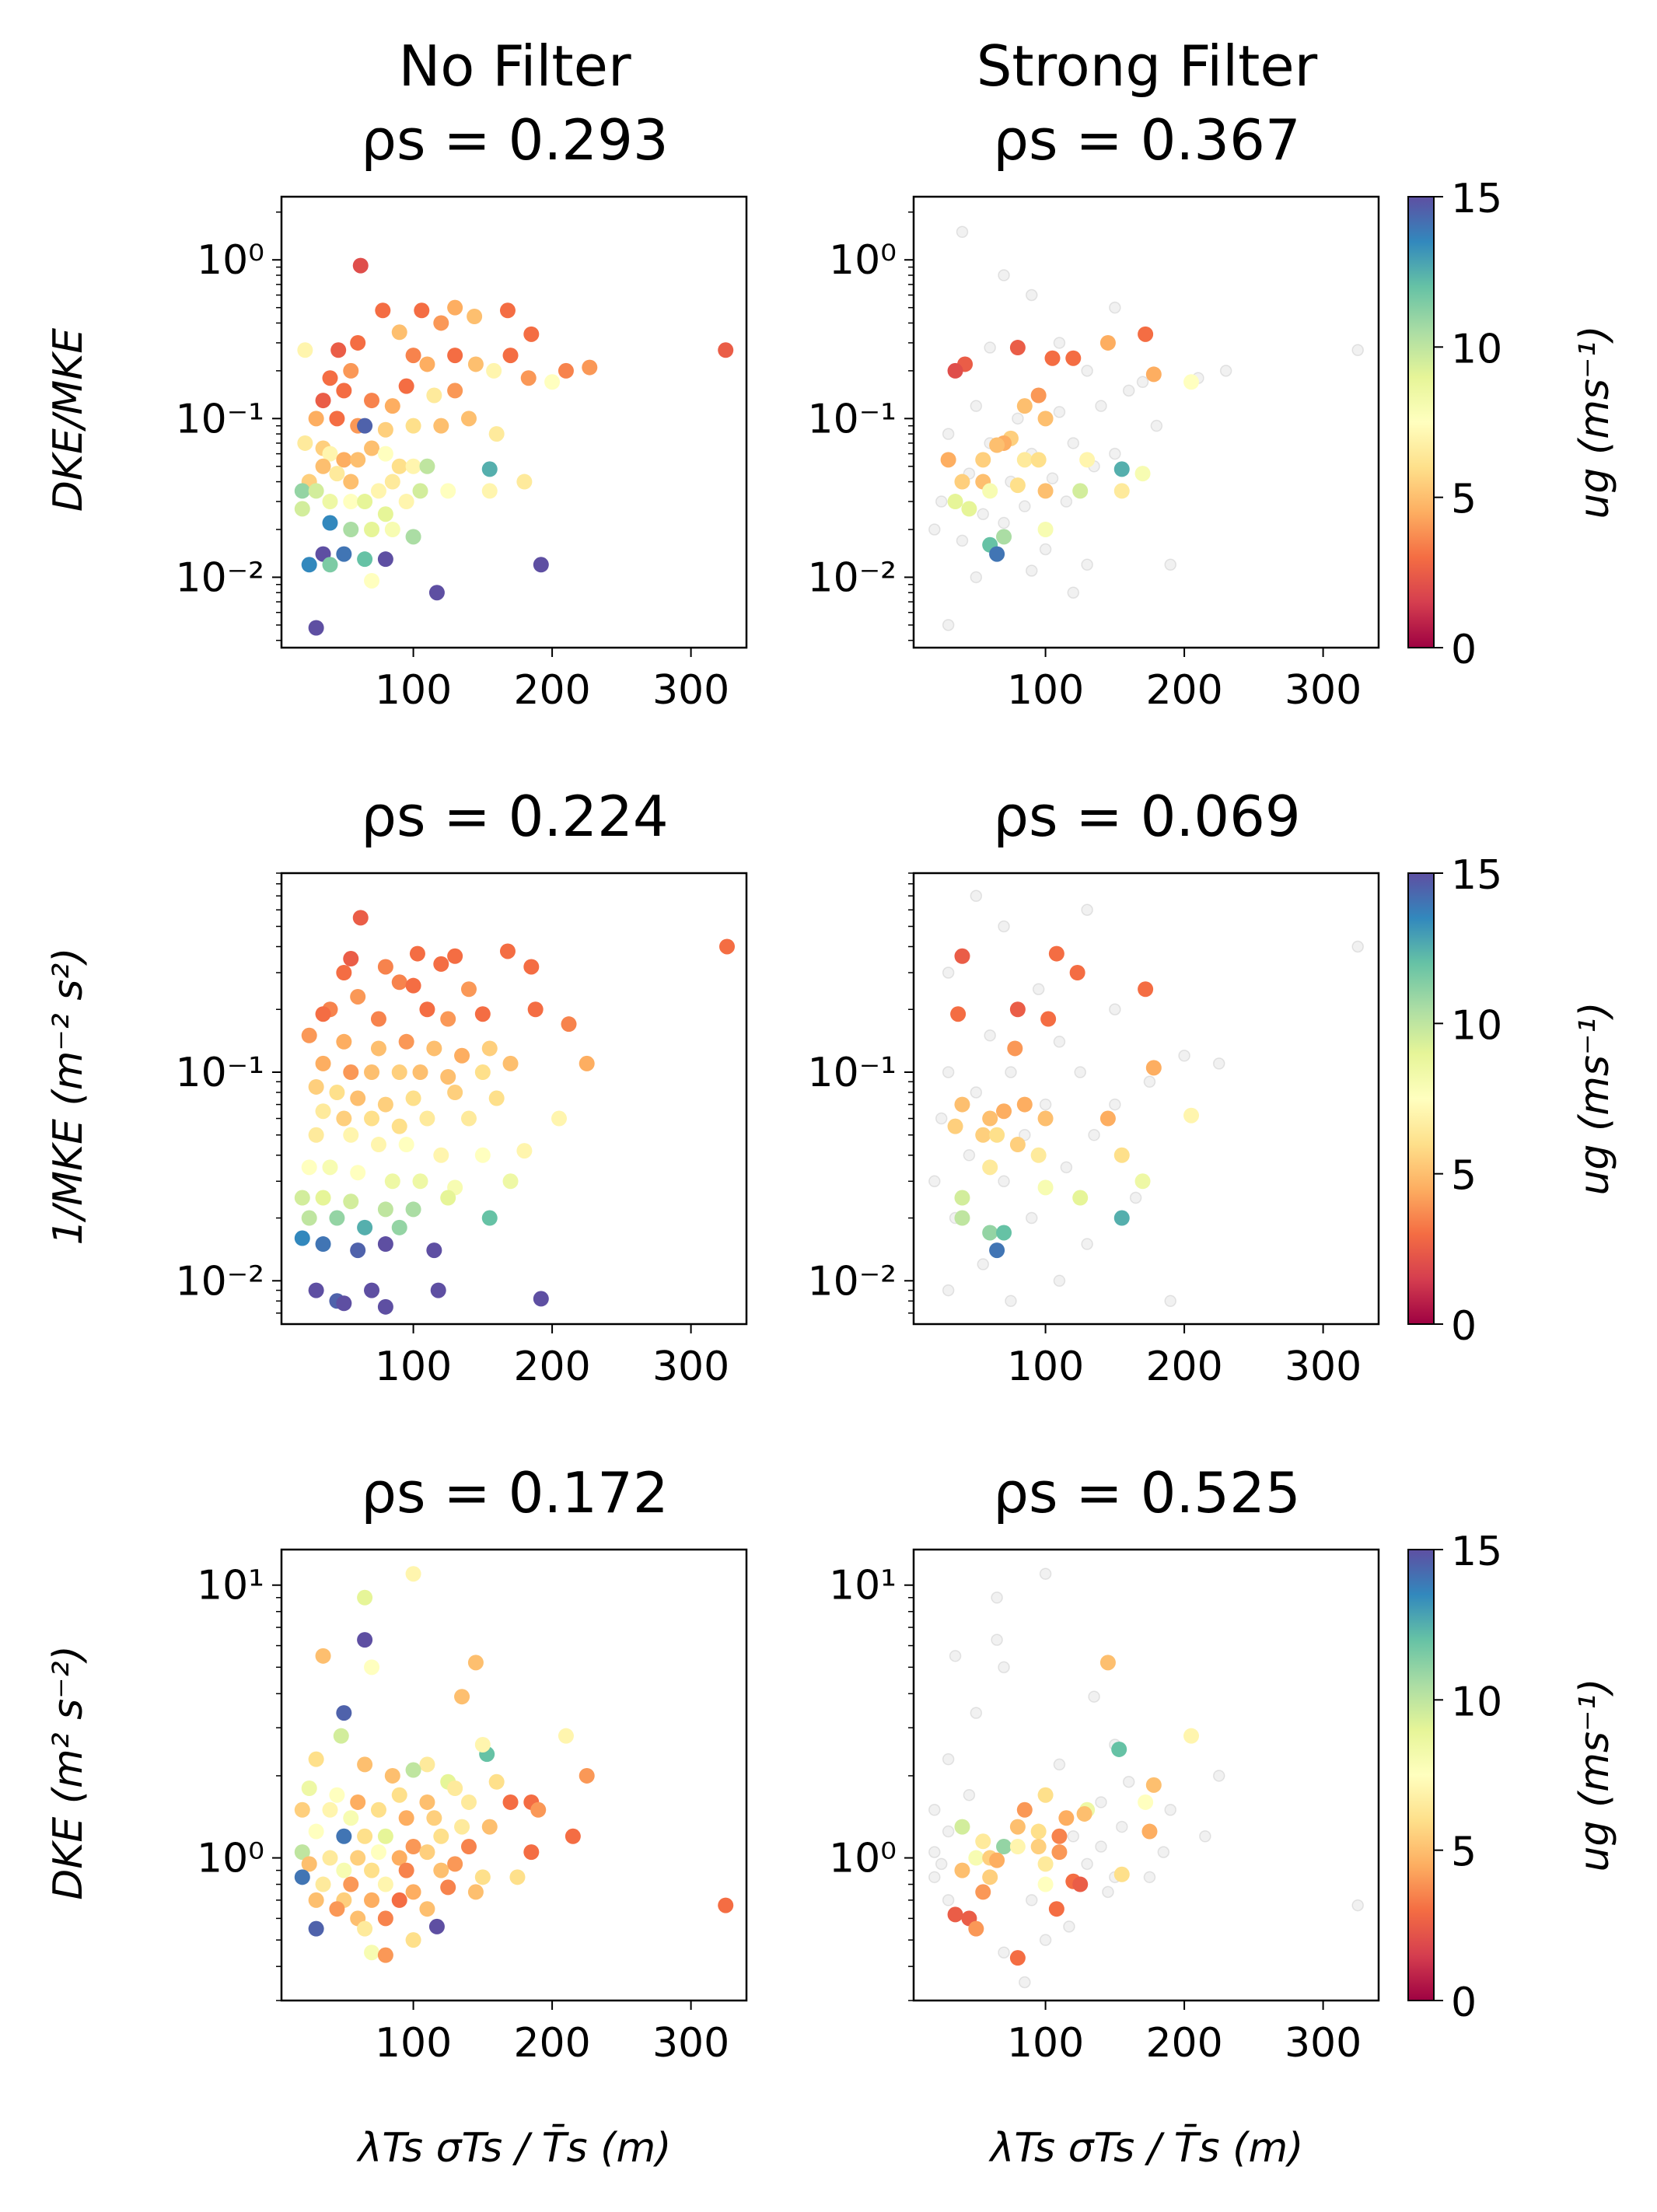  I want to click on y-tick-label: 10⁻¹, so click(853, 1073).